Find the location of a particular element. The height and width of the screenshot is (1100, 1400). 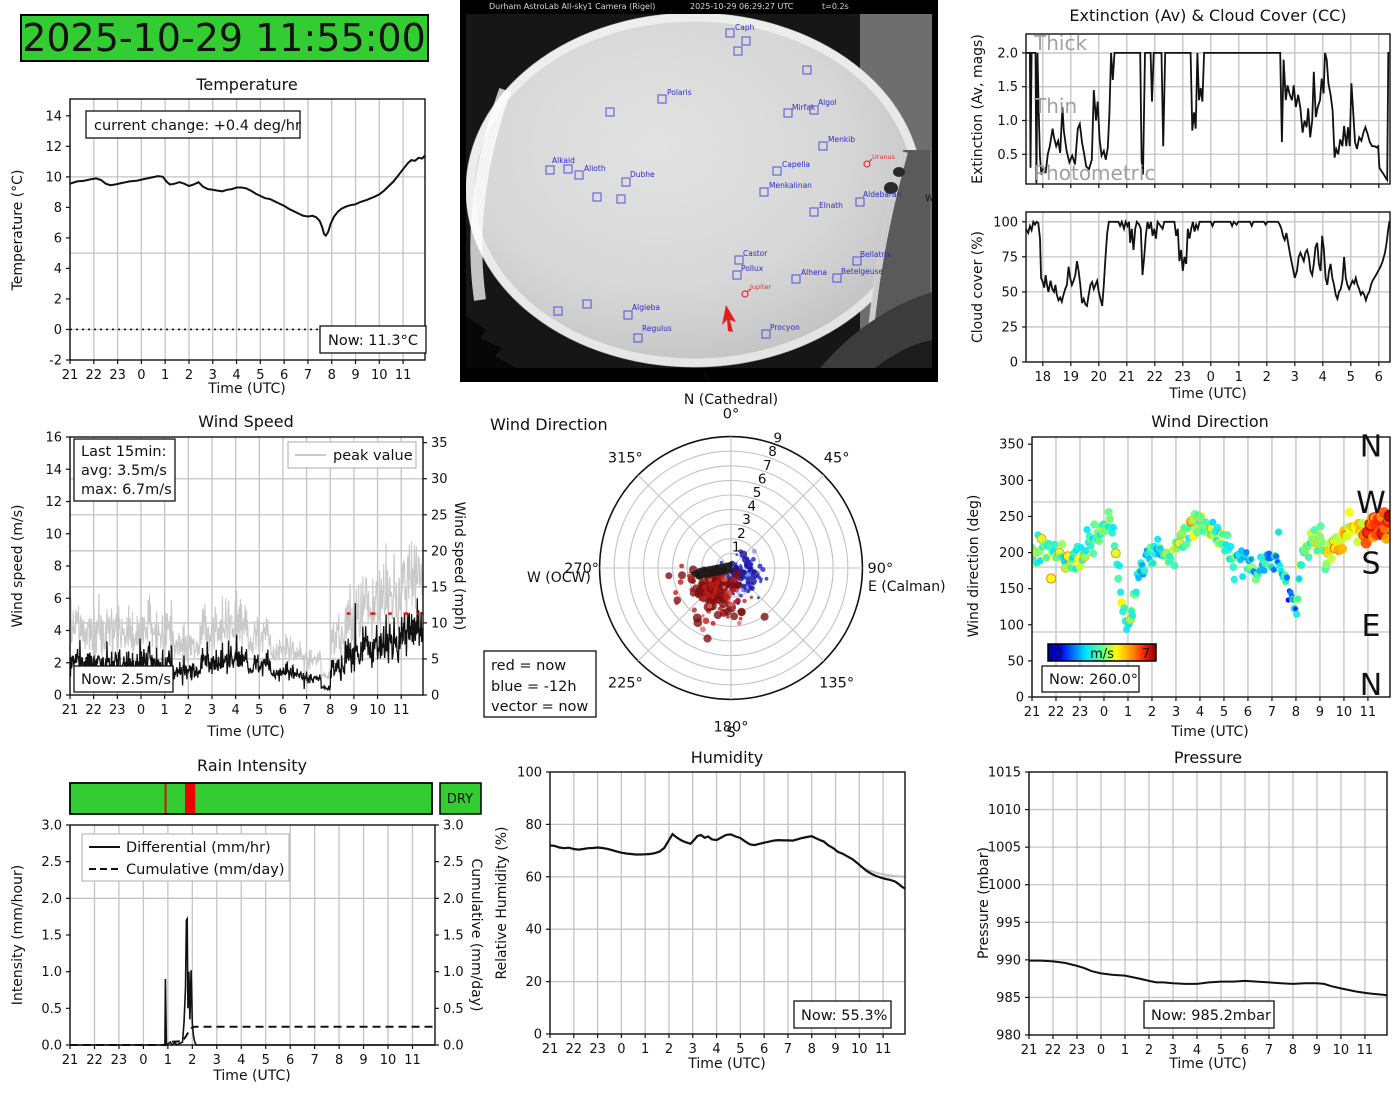

cum-legend-label: Cumulative (mm/day) is located at coordinates (205, 870).